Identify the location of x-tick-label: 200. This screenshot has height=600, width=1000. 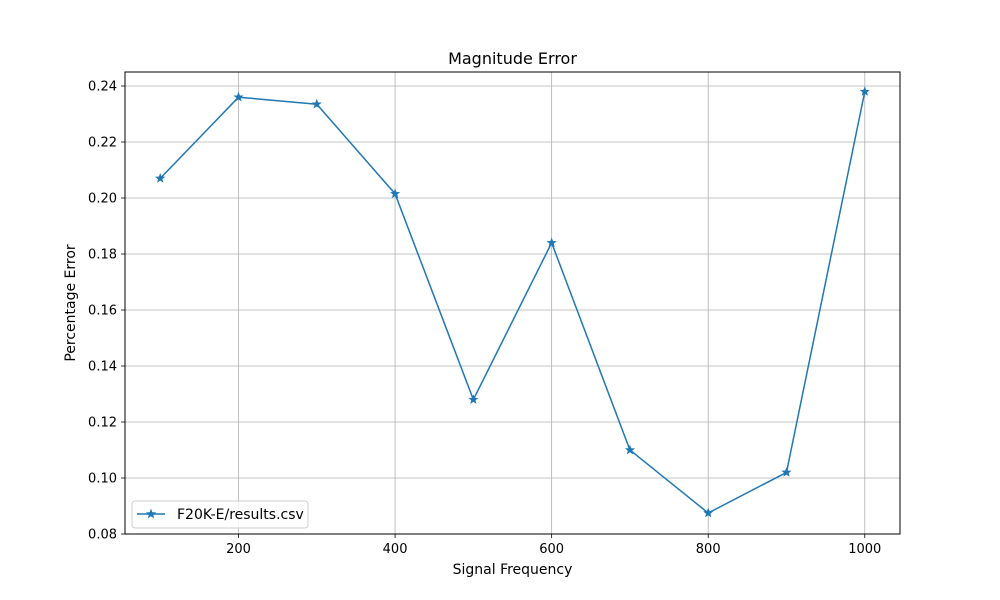
(238, 549).